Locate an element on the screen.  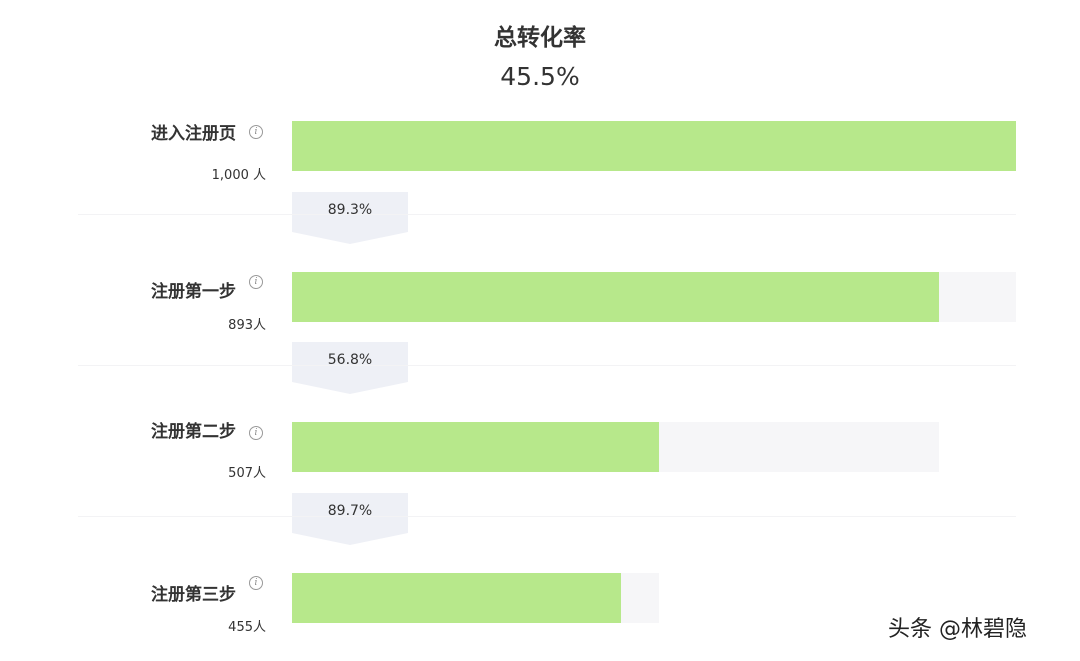
conversion-rate-label: 56.8% is located at coordinates (350, 360).